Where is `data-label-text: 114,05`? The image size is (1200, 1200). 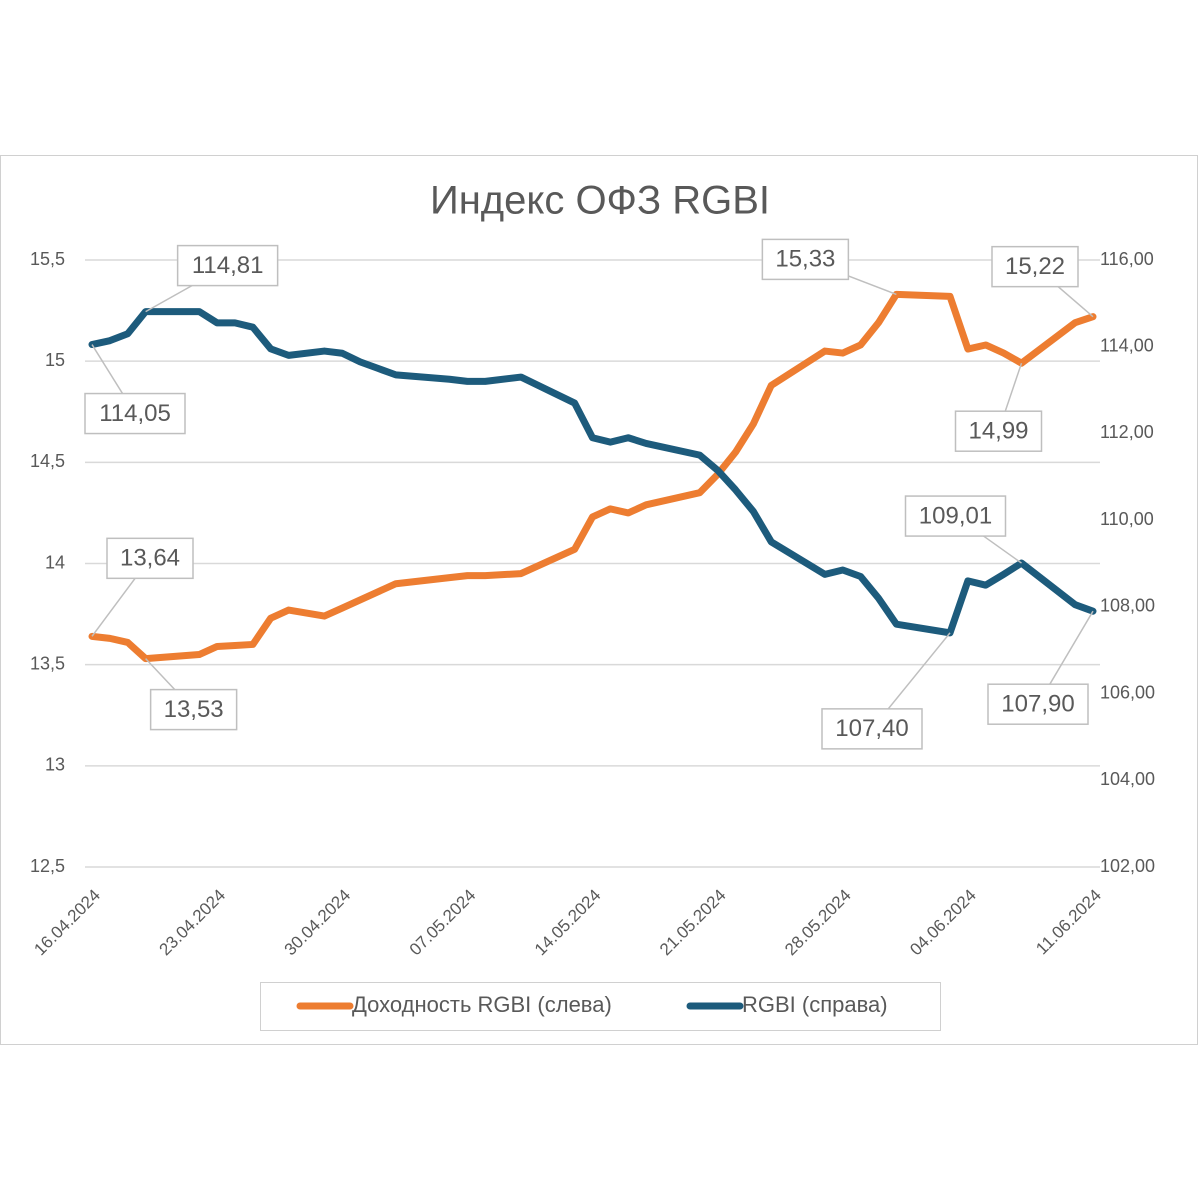
data-label-text: 114,05 is located at coordinates (135, 413).